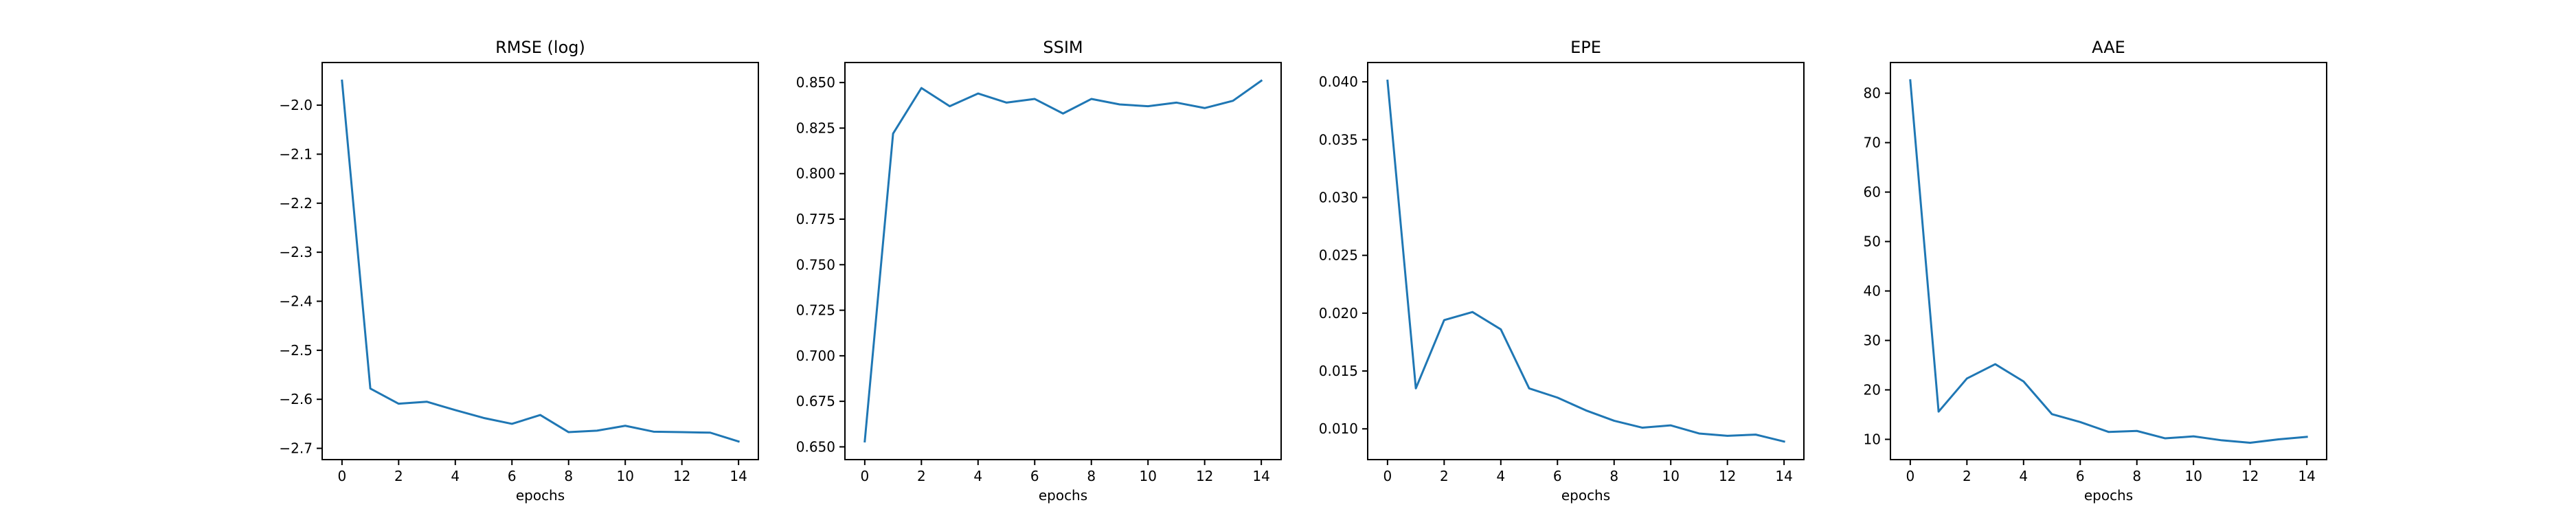 The height and width of the screenshot is (518, 2576). Describe the element at coordinates (1872, 192) in the screenshot. I see `y-tick-label: 60` at that location.